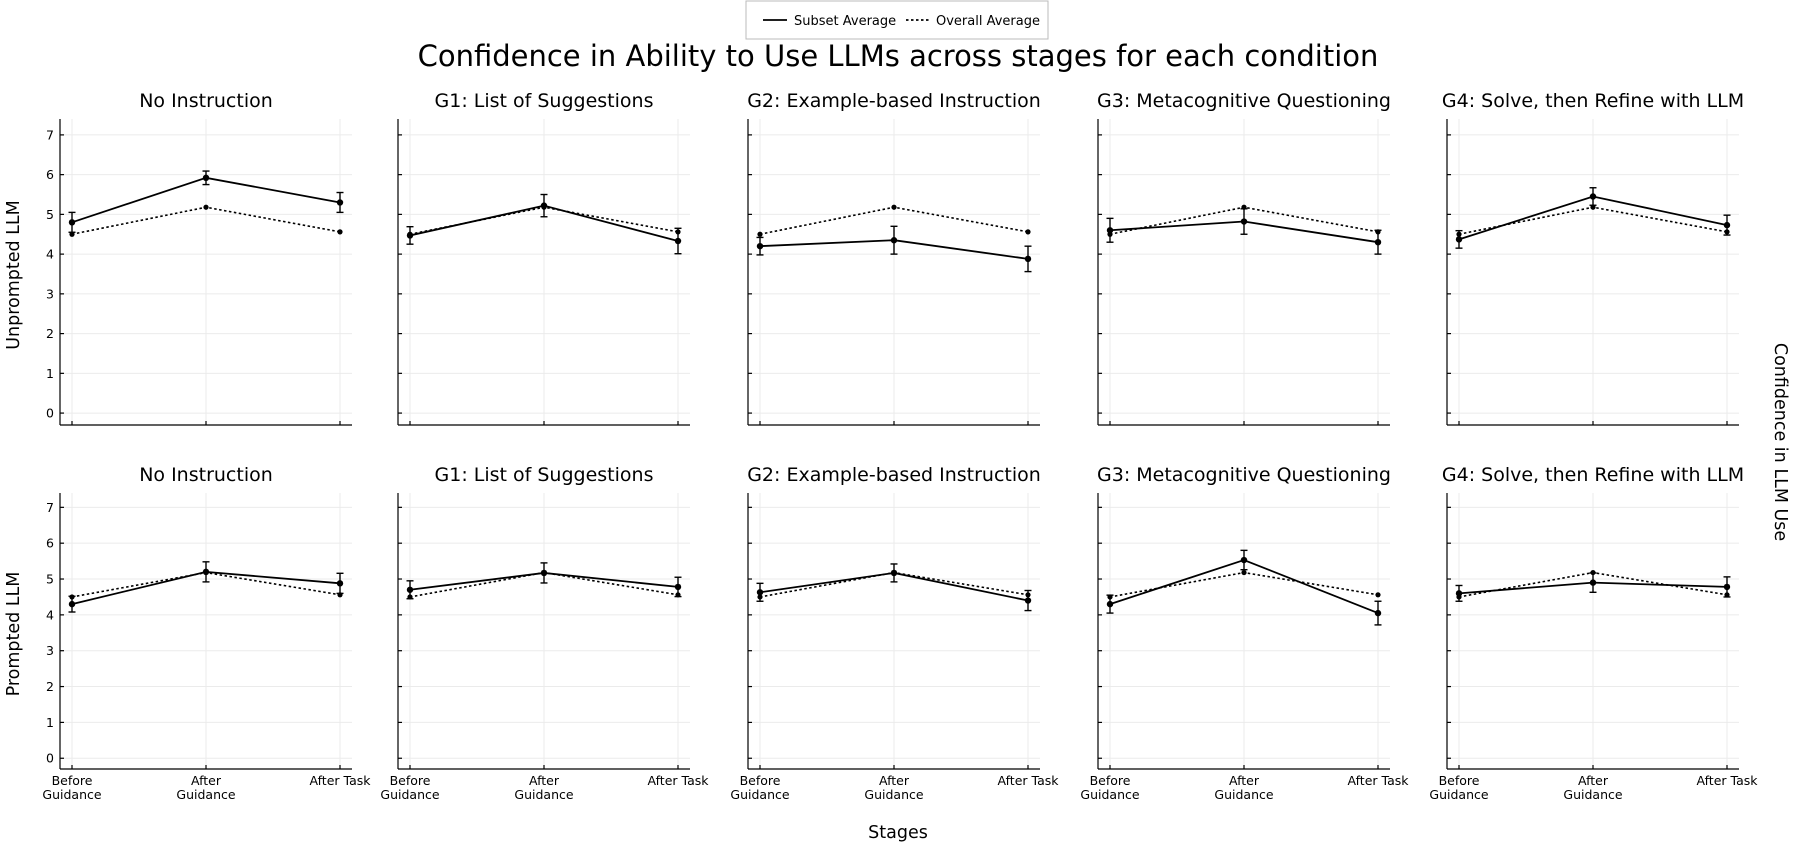 This screenshot has width=1795, height=844. I want to click on panel-r1-c5: G4: Solve, then Refine with LLM, so click(1593, 258).